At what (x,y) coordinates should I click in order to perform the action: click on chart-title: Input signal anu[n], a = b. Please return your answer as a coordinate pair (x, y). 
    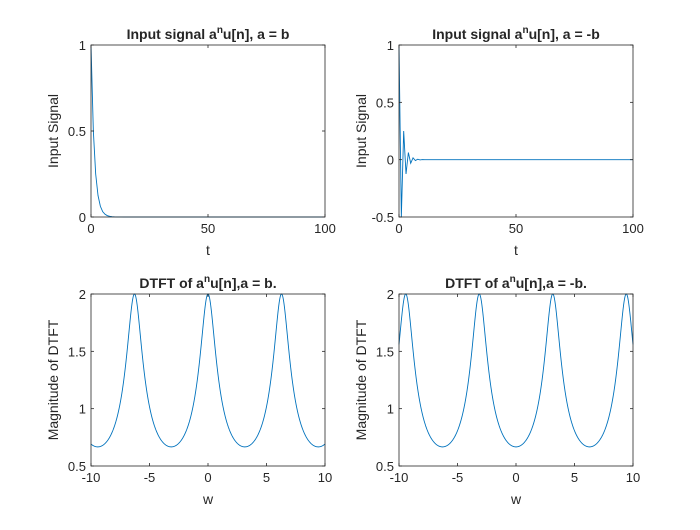
    Looking at the image, I should click on (208, 33).